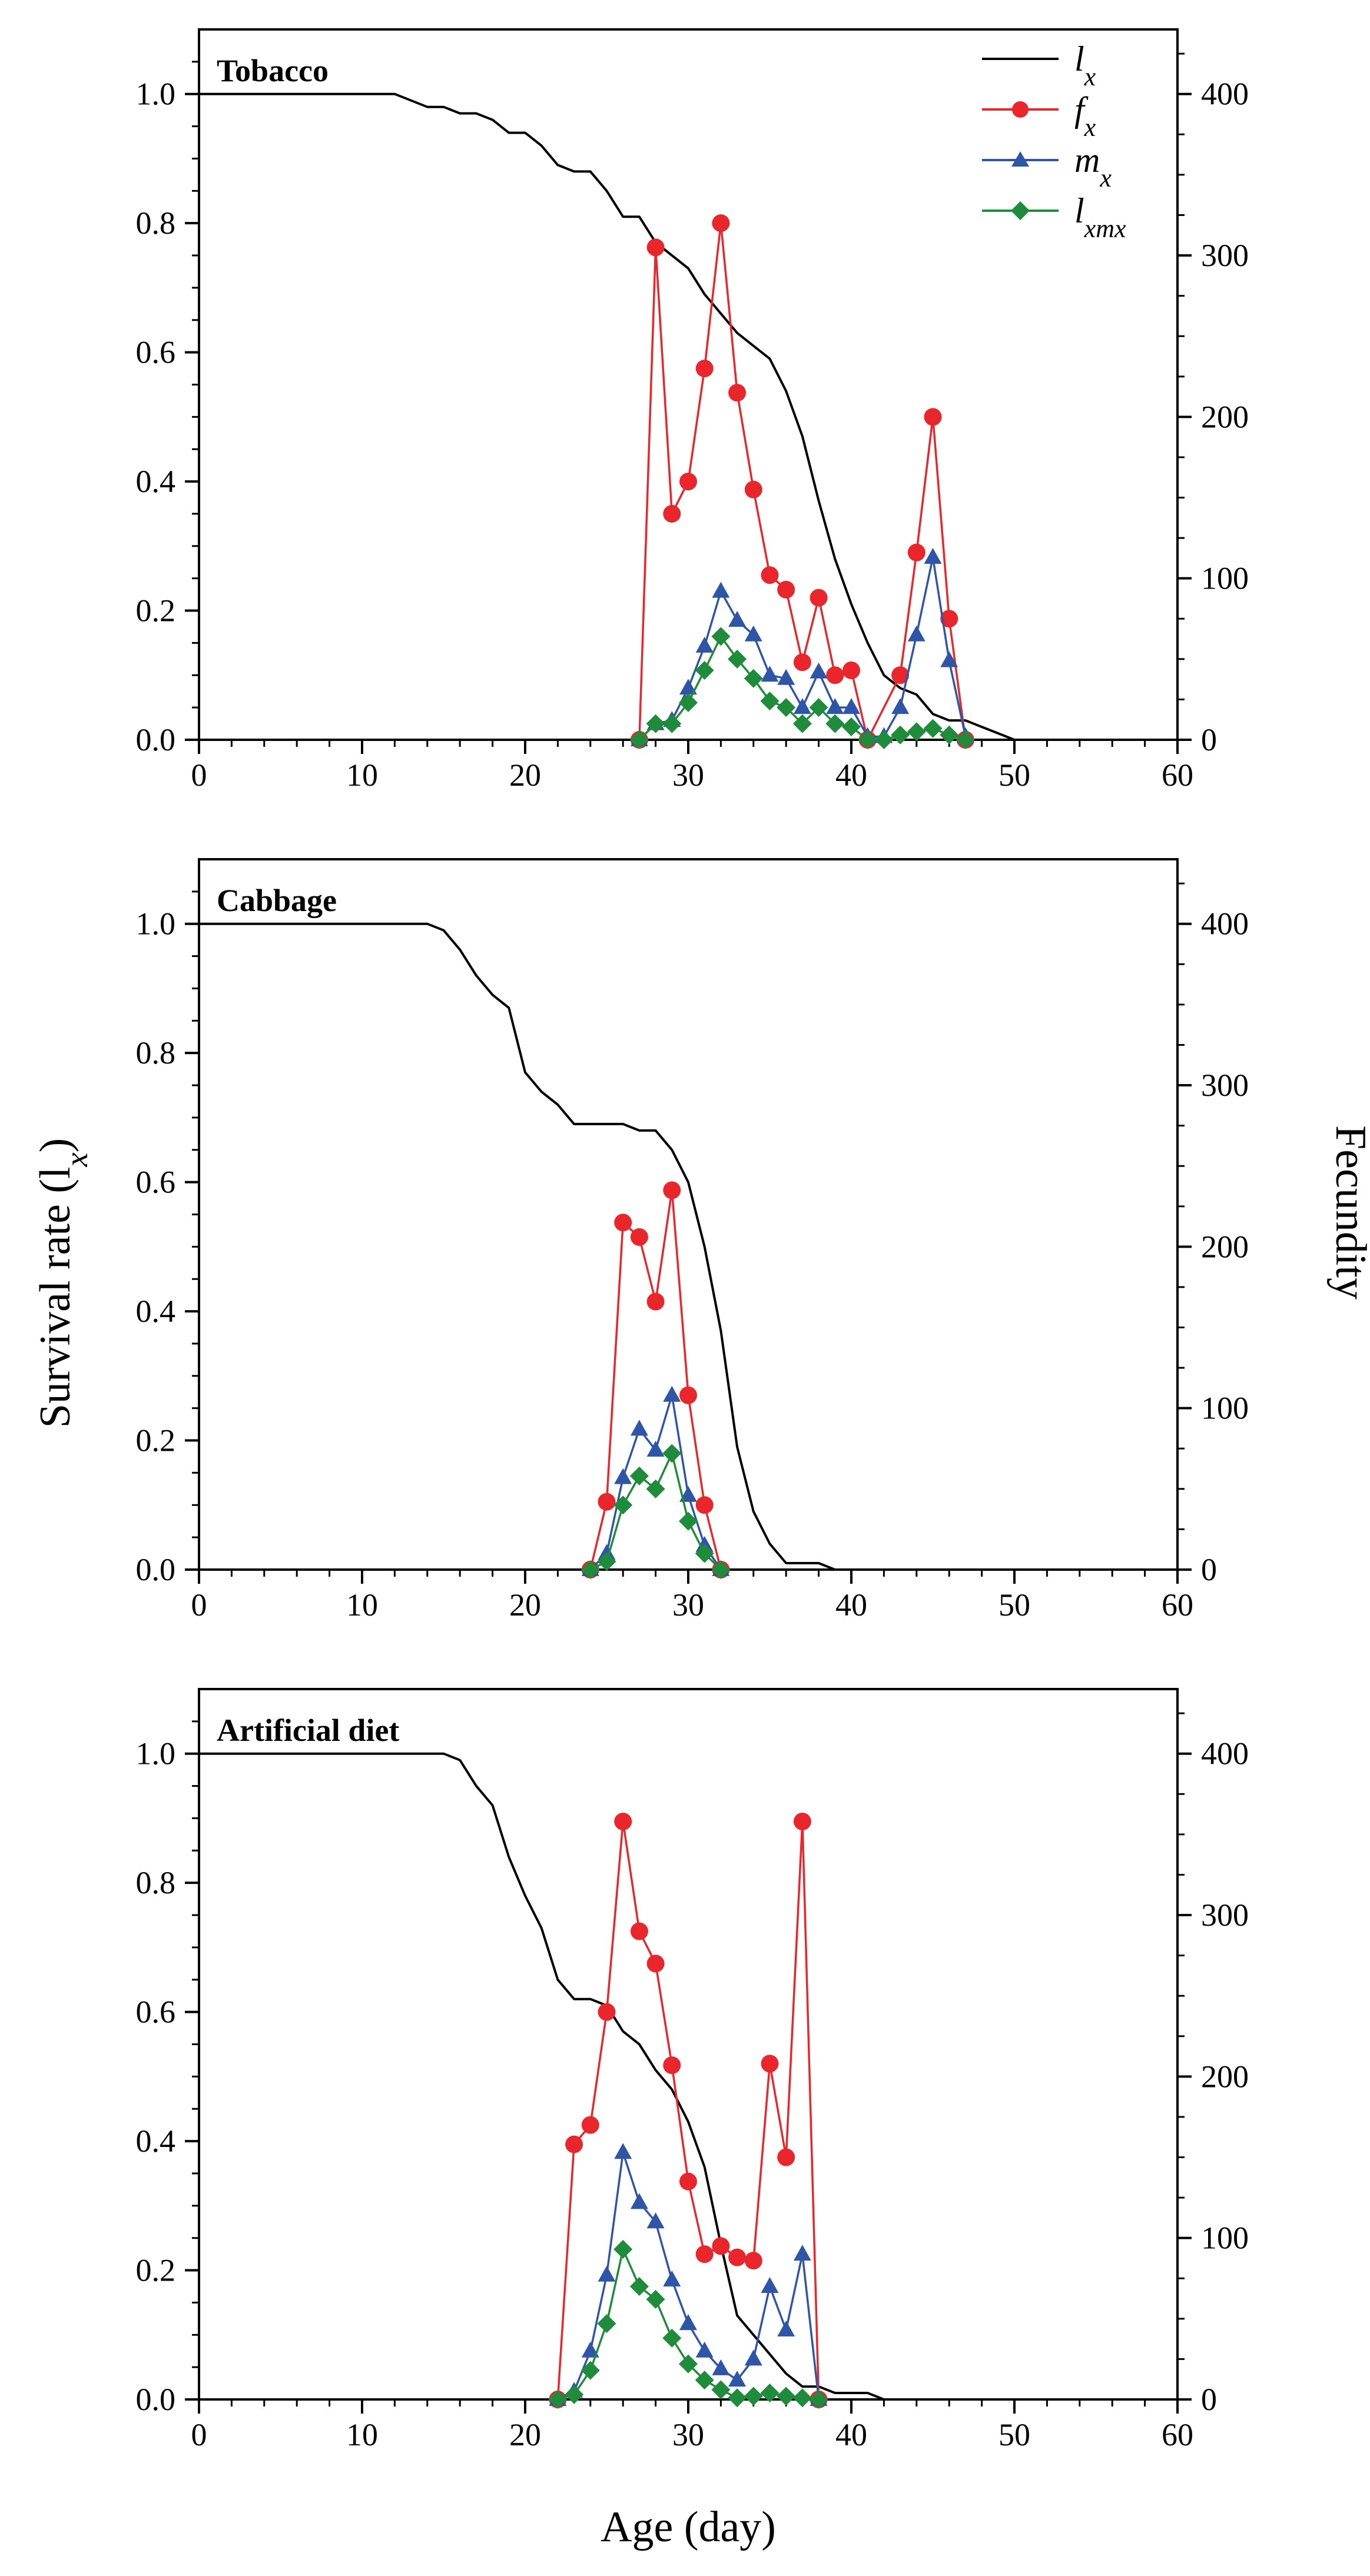 Image resolution: width=1370 pixels, height=2576 pixels. I want to click on x-tick-label: 10, so click(362, 2434).